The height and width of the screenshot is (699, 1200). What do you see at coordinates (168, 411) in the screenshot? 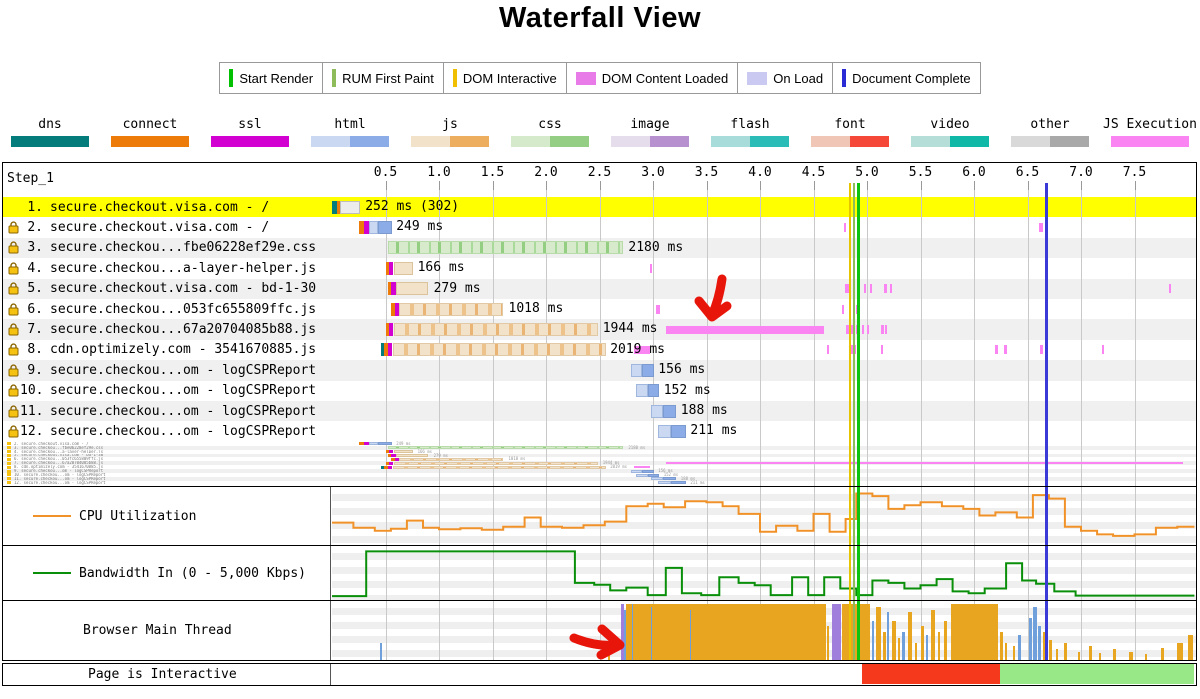
I see `request-row: 11. secure.checkou...om - logCSPReport` at bounding box center [168, 411].